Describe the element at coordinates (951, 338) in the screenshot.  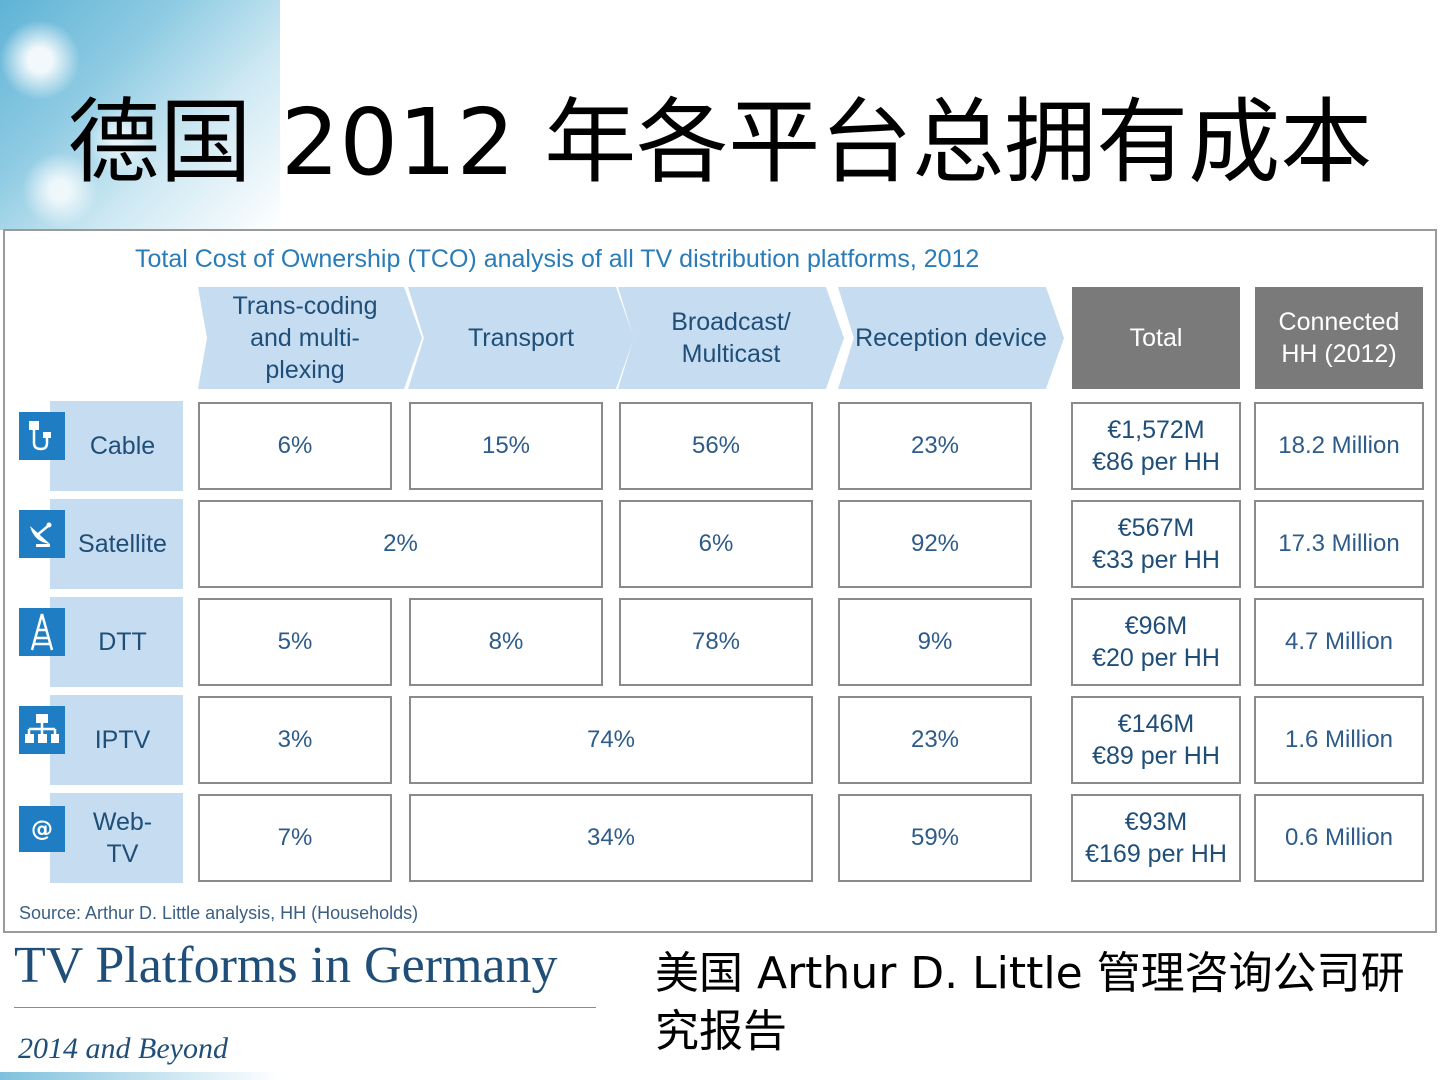
I see `header-reception: Reception device` at that location.